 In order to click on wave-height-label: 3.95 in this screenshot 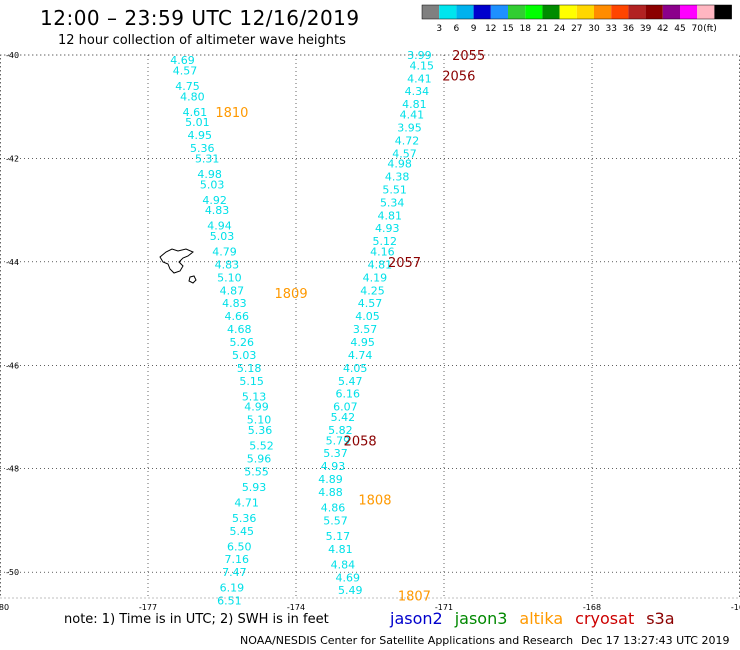, I will do `click(409, 127)`.